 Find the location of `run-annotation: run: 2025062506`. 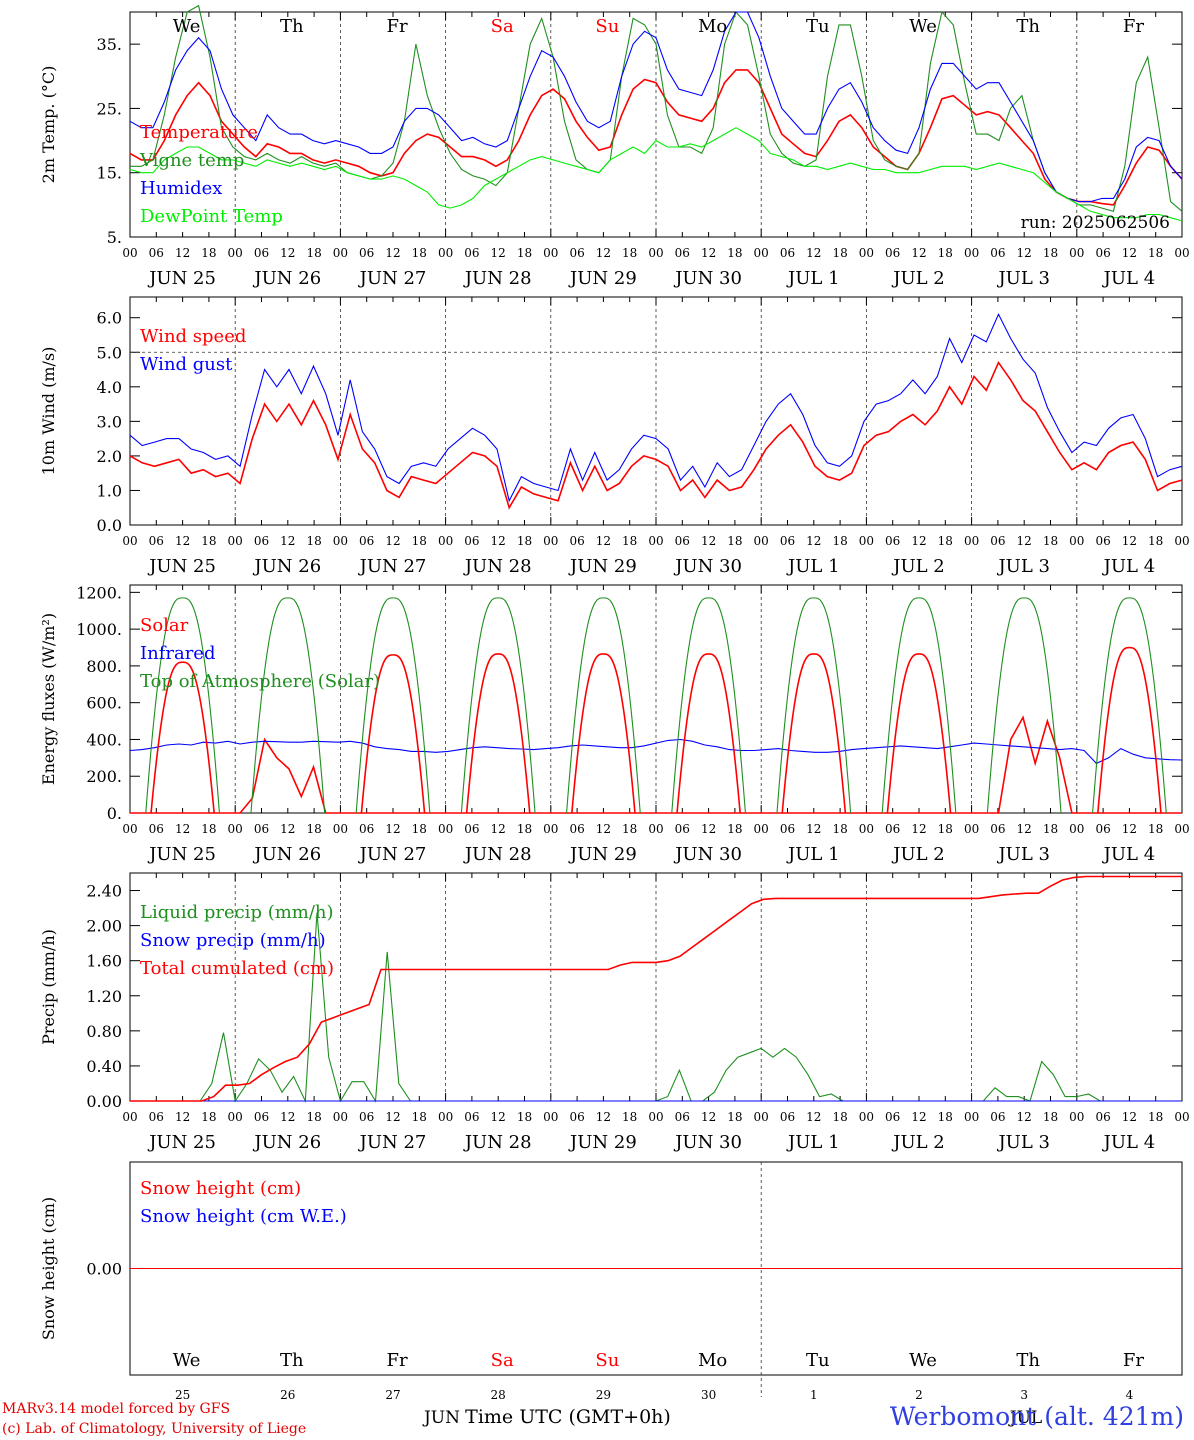

run-annotation: run: 2025062506 is located at coordinates (1095, 223).